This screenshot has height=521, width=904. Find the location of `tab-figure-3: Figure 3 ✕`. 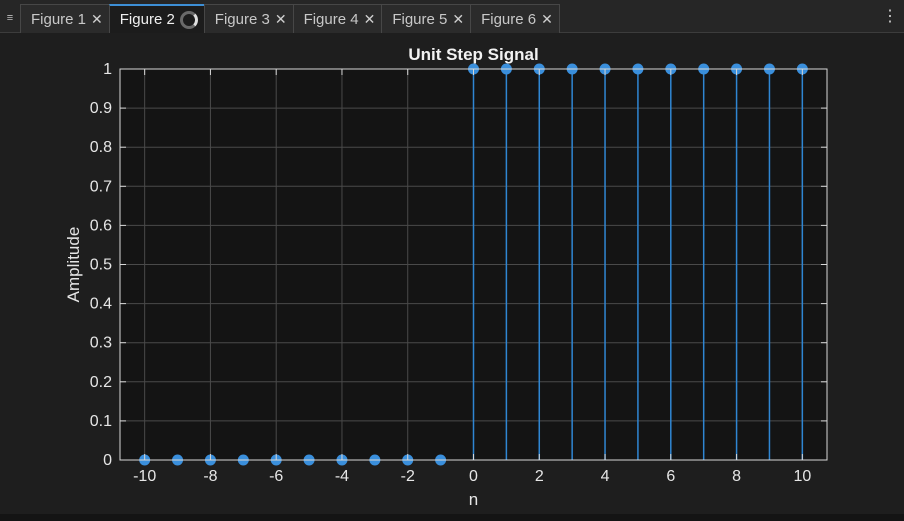

tab-figure-3: Figure 3 ✕ is located at coordinates (248, 18).